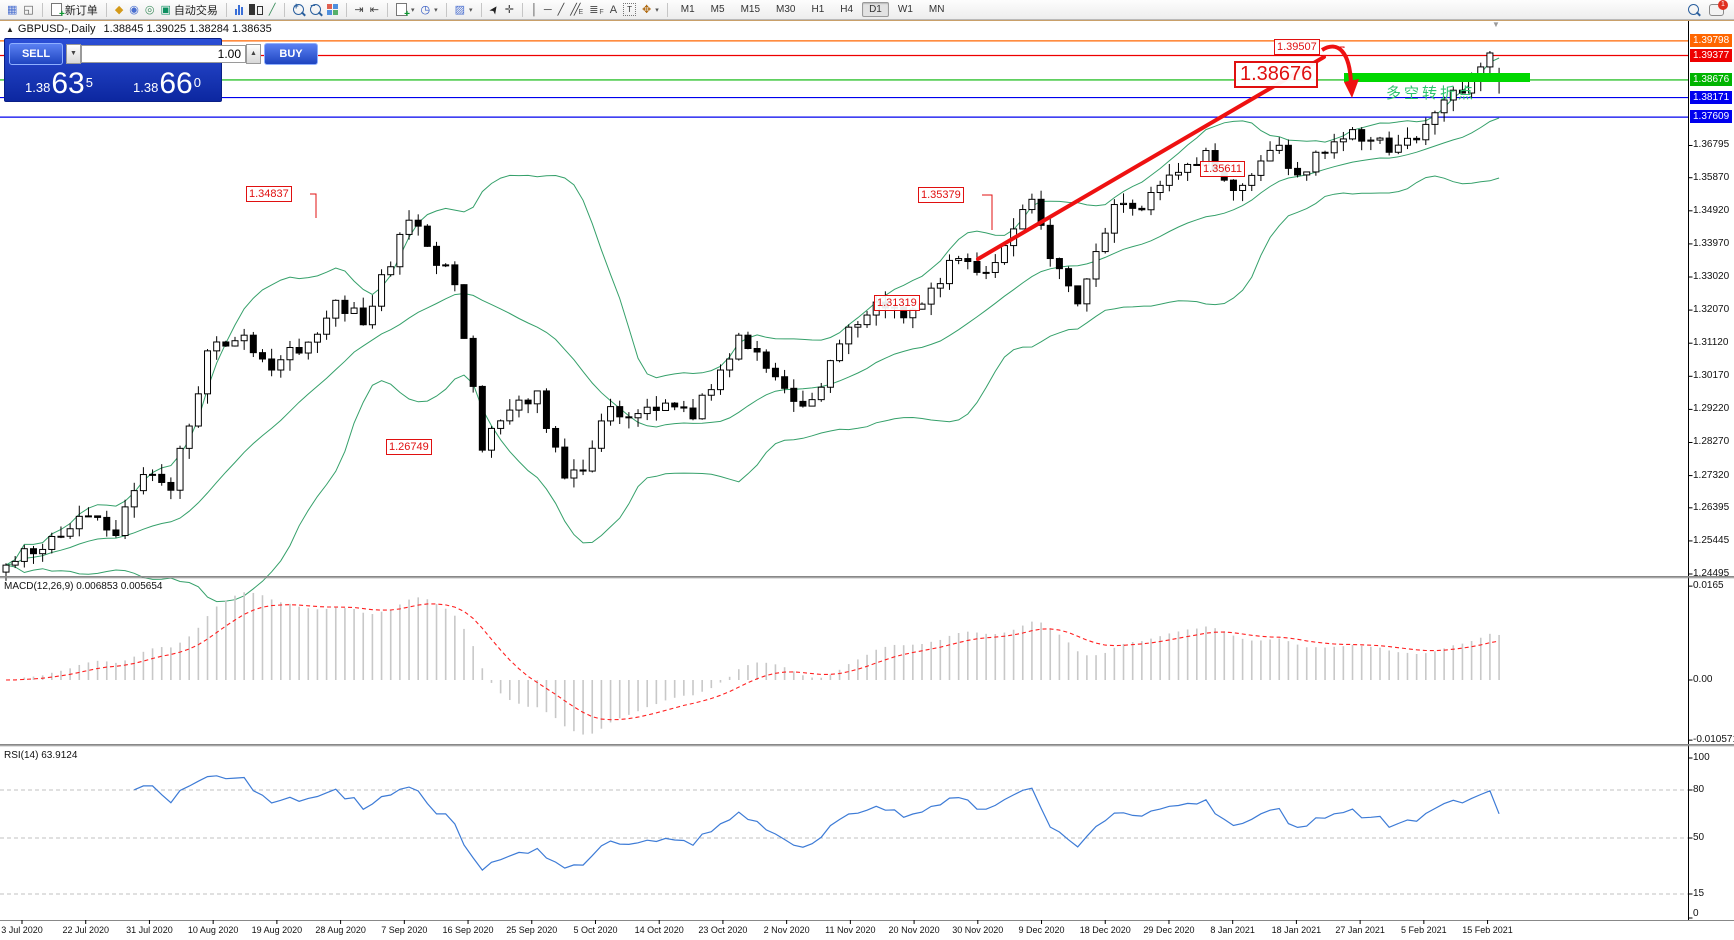 Image resolution: width=1734 pixels, height=940 pixels. Describe the element at coordinates (253, 53) in the screenshot. I see `volume-increase-button: ▲` at that location.